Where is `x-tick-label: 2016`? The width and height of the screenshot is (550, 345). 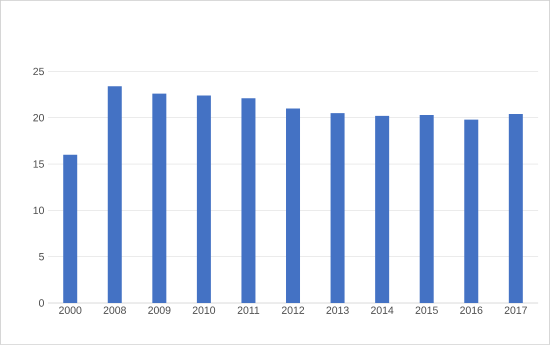 x-tick-label: 2016 is located at coordinates (471, 310).